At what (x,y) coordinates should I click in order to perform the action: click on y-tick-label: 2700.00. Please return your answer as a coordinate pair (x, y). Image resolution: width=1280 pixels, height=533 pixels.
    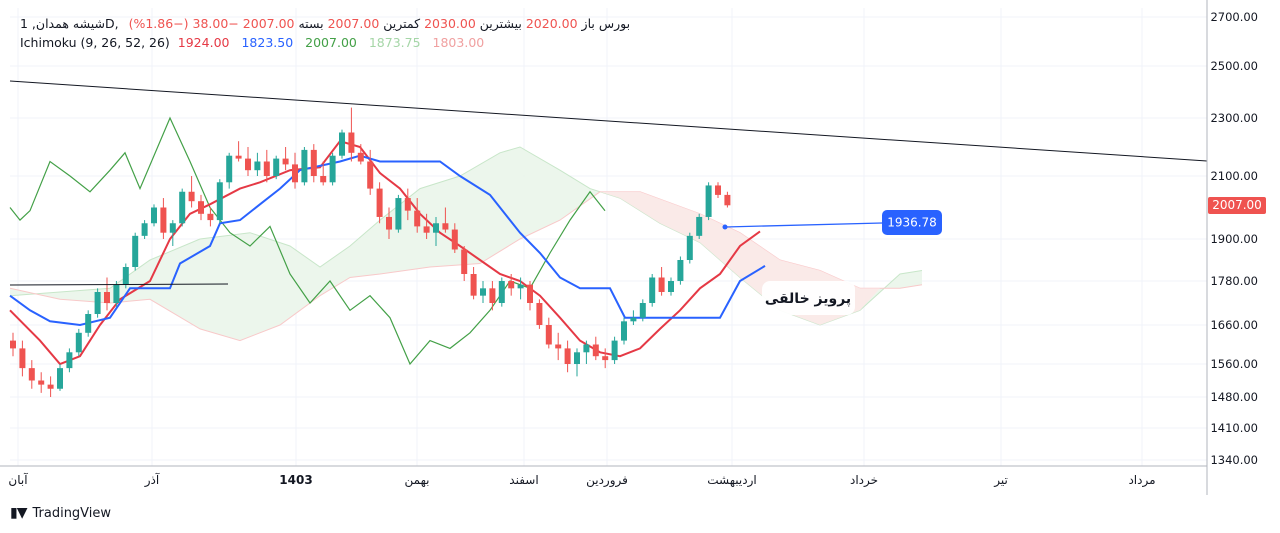
    Looking at the image, I should click on (1234, 17).